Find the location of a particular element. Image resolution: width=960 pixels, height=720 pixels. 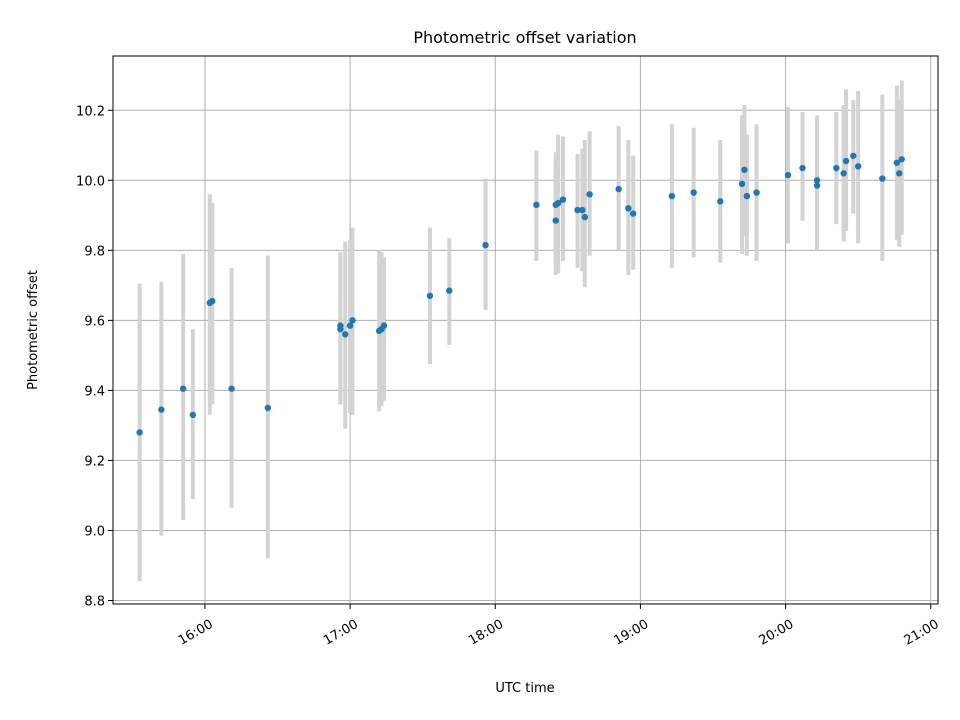

y-tick-label: 9.8 is located at coordinates (94, 251).